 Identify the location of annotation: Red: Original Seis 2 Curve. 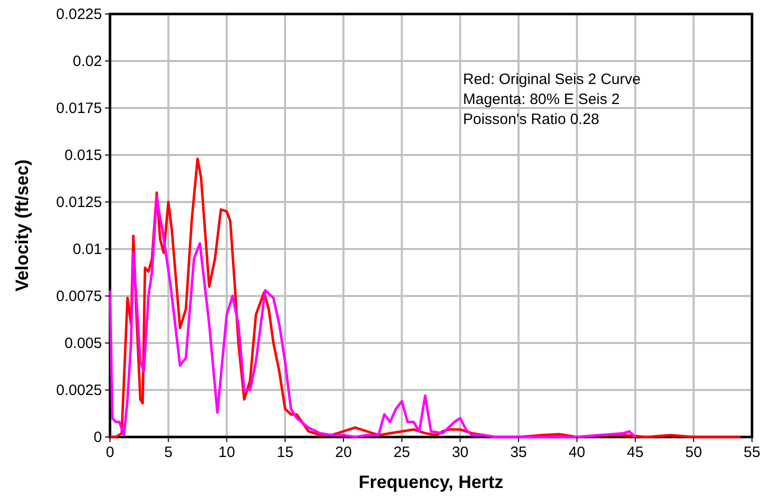
(552, 79).